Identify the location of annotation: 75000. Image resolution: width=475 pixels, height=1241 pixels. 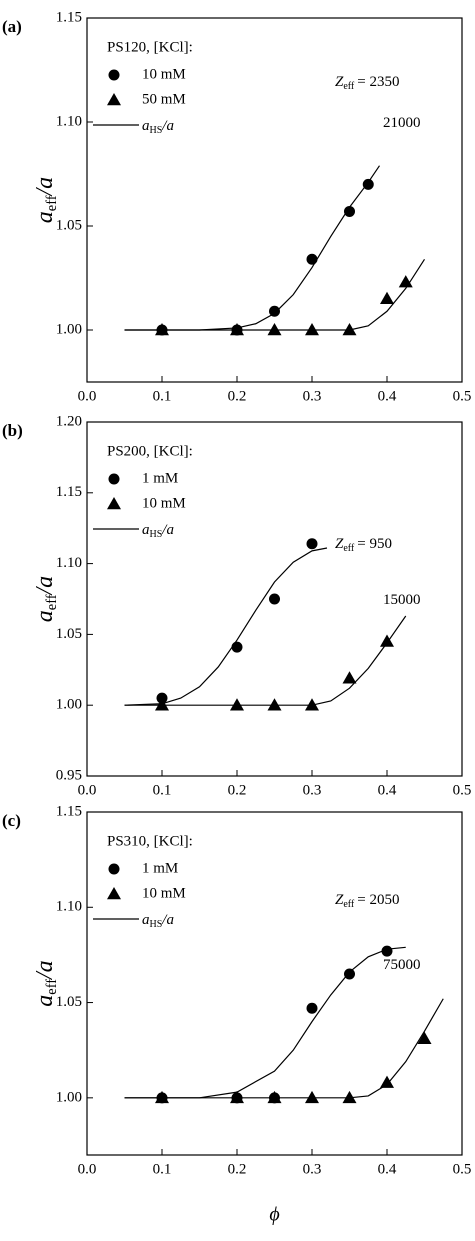
(402, 965).